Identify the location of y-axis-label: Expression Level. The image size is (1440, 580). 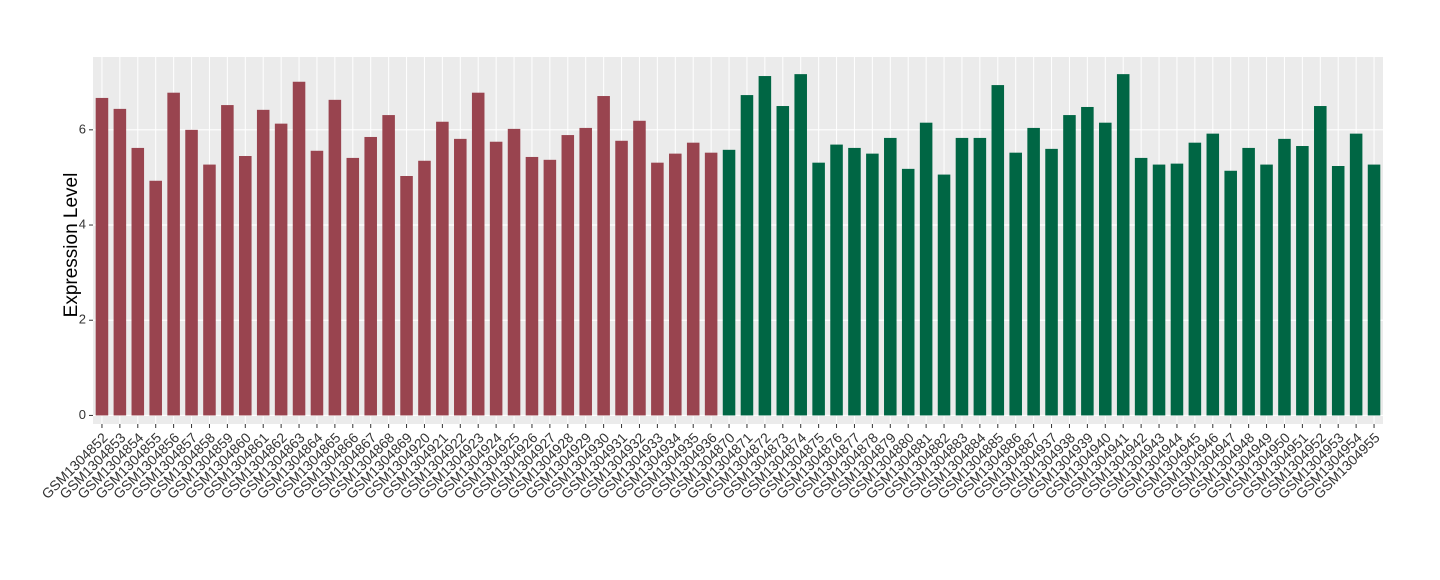
(71, 245).